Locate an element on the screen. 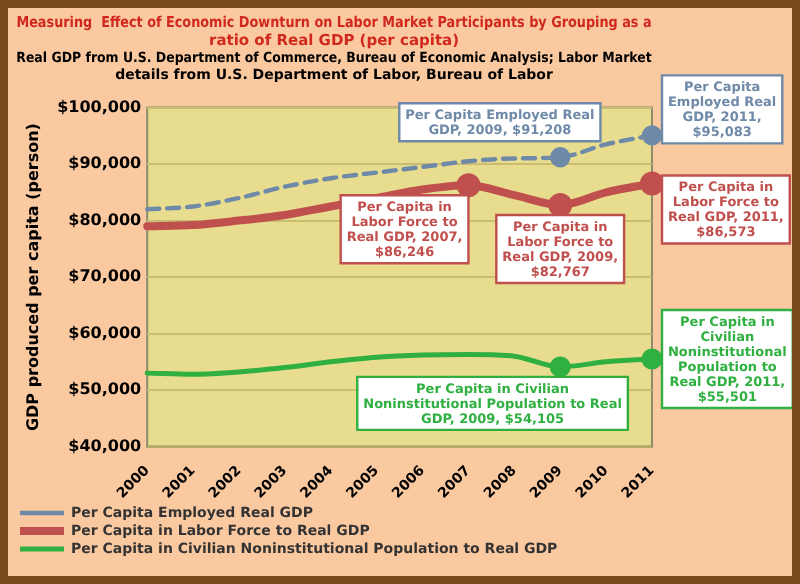 The width and height of the screenshot is (800, 584). y-tick-label: $80,000 is located at coordinates (105, 219).